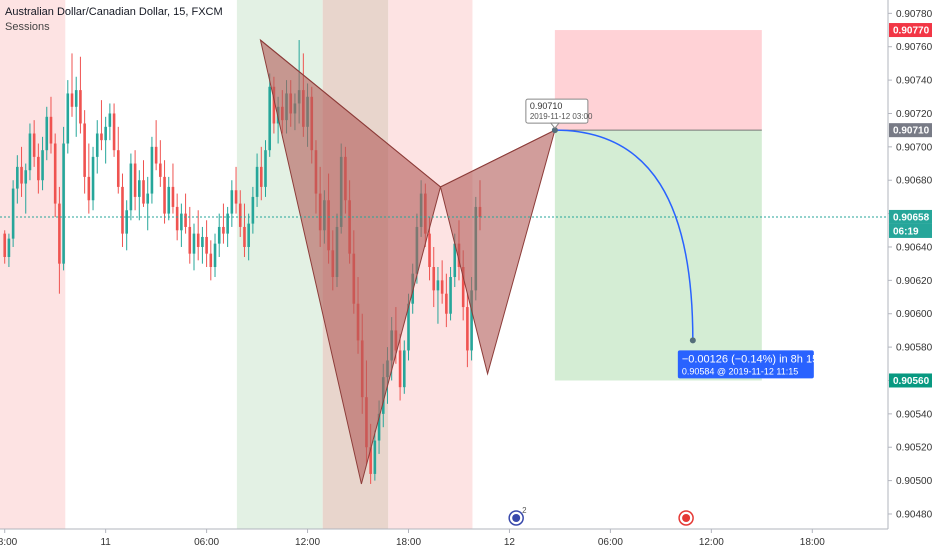 The image size is (932, 550). Describe the element at coordinates (910, 30) in the screenshot. I see `stop-price-tag: 0.90770` at that location.